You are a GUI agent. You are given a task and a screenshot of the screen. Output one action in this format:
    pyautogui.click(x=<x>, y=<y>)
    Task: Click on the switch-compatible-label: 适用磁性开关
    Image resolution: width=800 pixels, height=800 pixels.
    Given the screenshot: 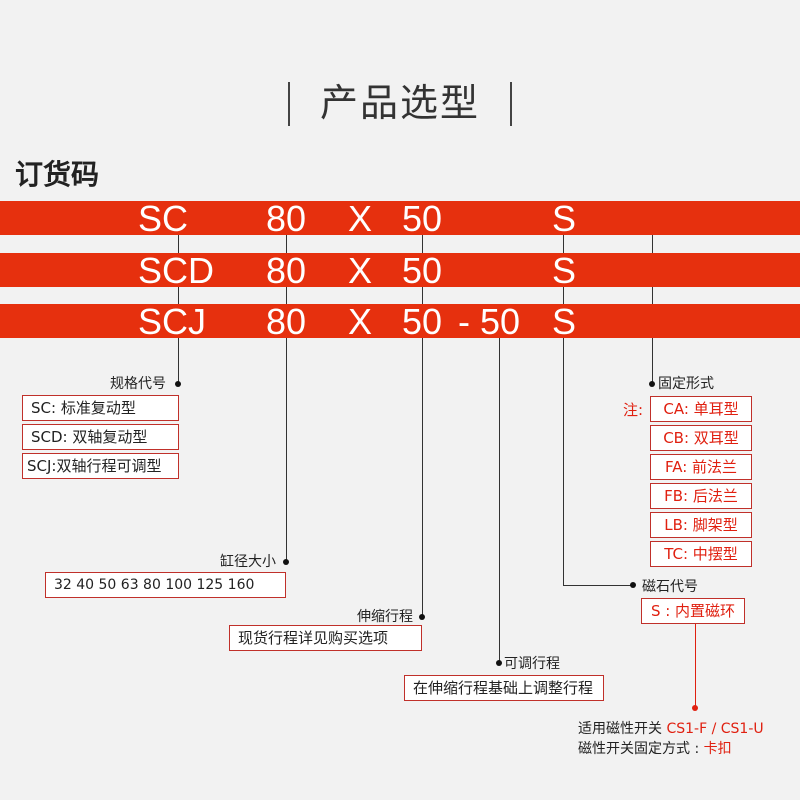 What is the action you would take?
    pyautogui.click(x=622, y=729)
    